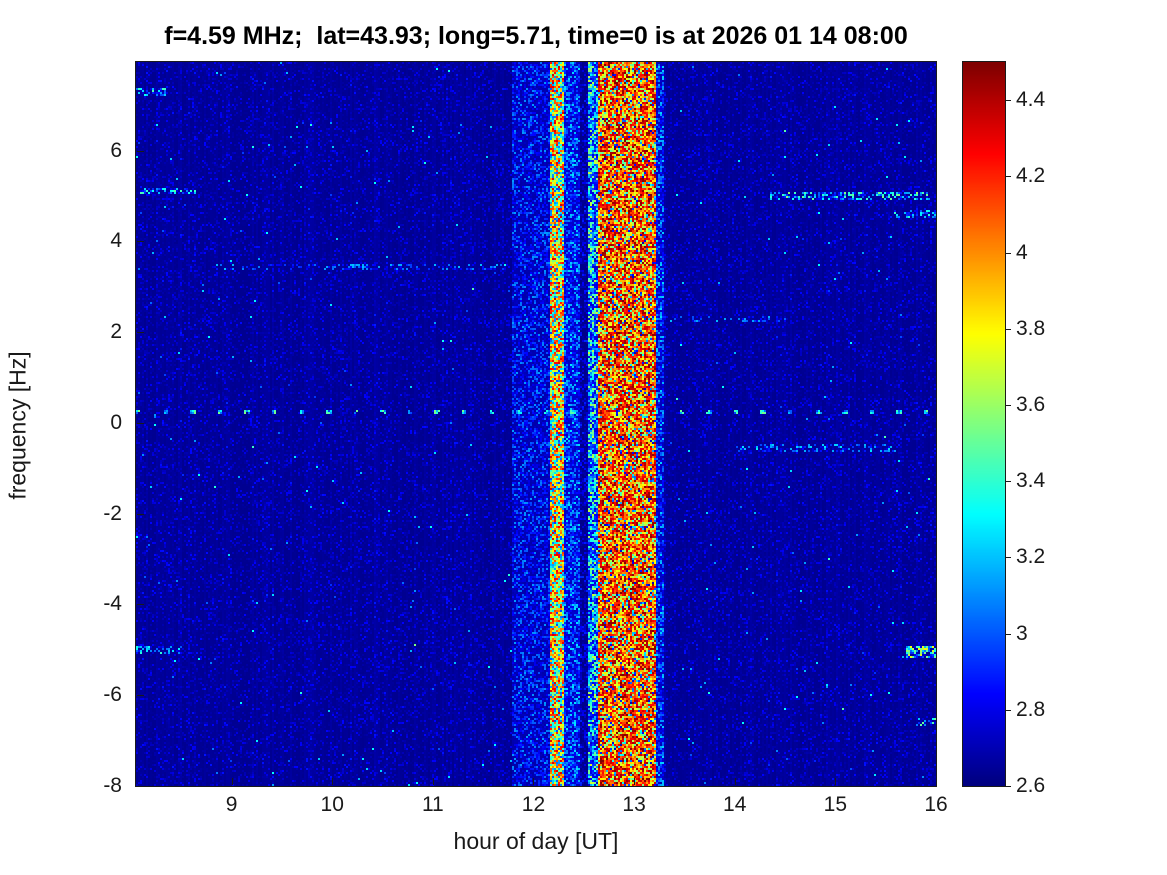  Describe the element at coordinates (1031, 557) in the screenshot. I see `colorbar-tick-label: 3.2` at that location.